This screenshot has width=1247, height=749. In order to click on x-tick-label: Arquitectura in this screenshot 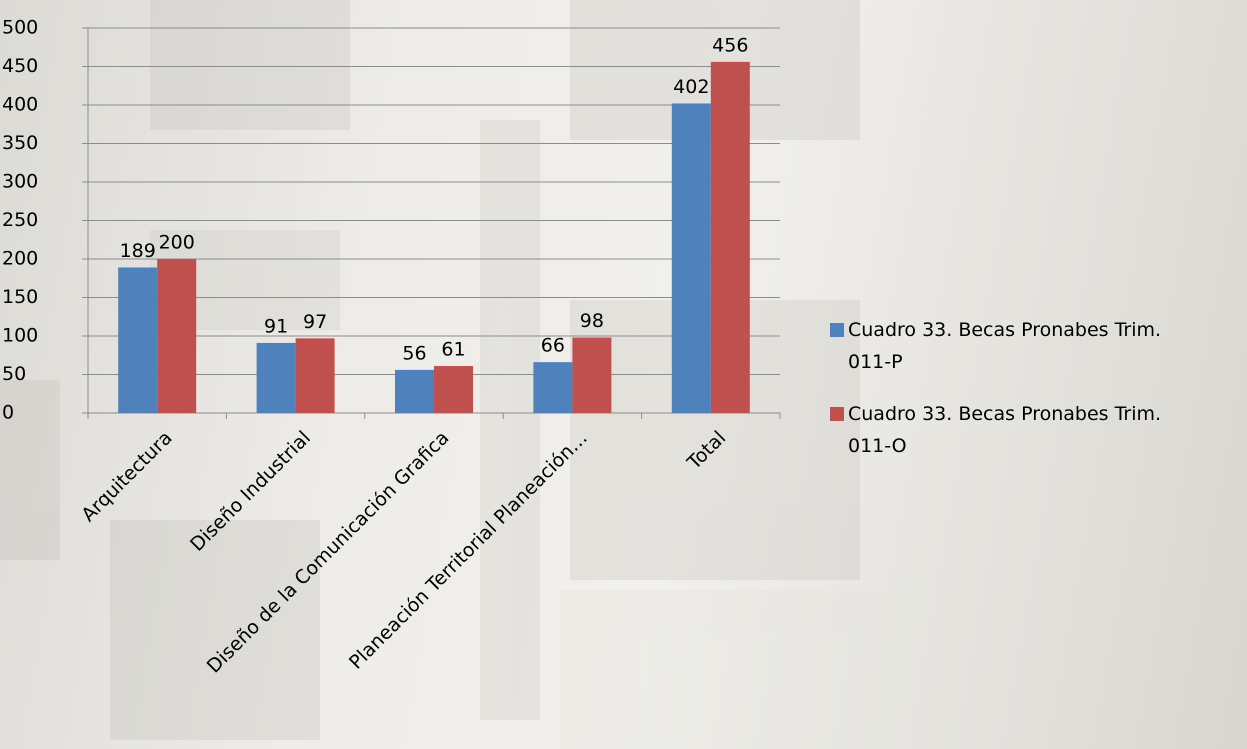, I will do `click(126, 476)`.